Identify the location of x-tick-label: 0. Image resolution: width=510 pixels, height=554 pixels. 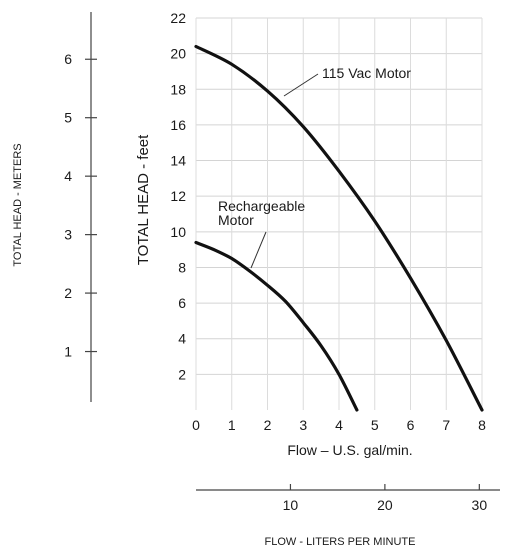
(196, 425).